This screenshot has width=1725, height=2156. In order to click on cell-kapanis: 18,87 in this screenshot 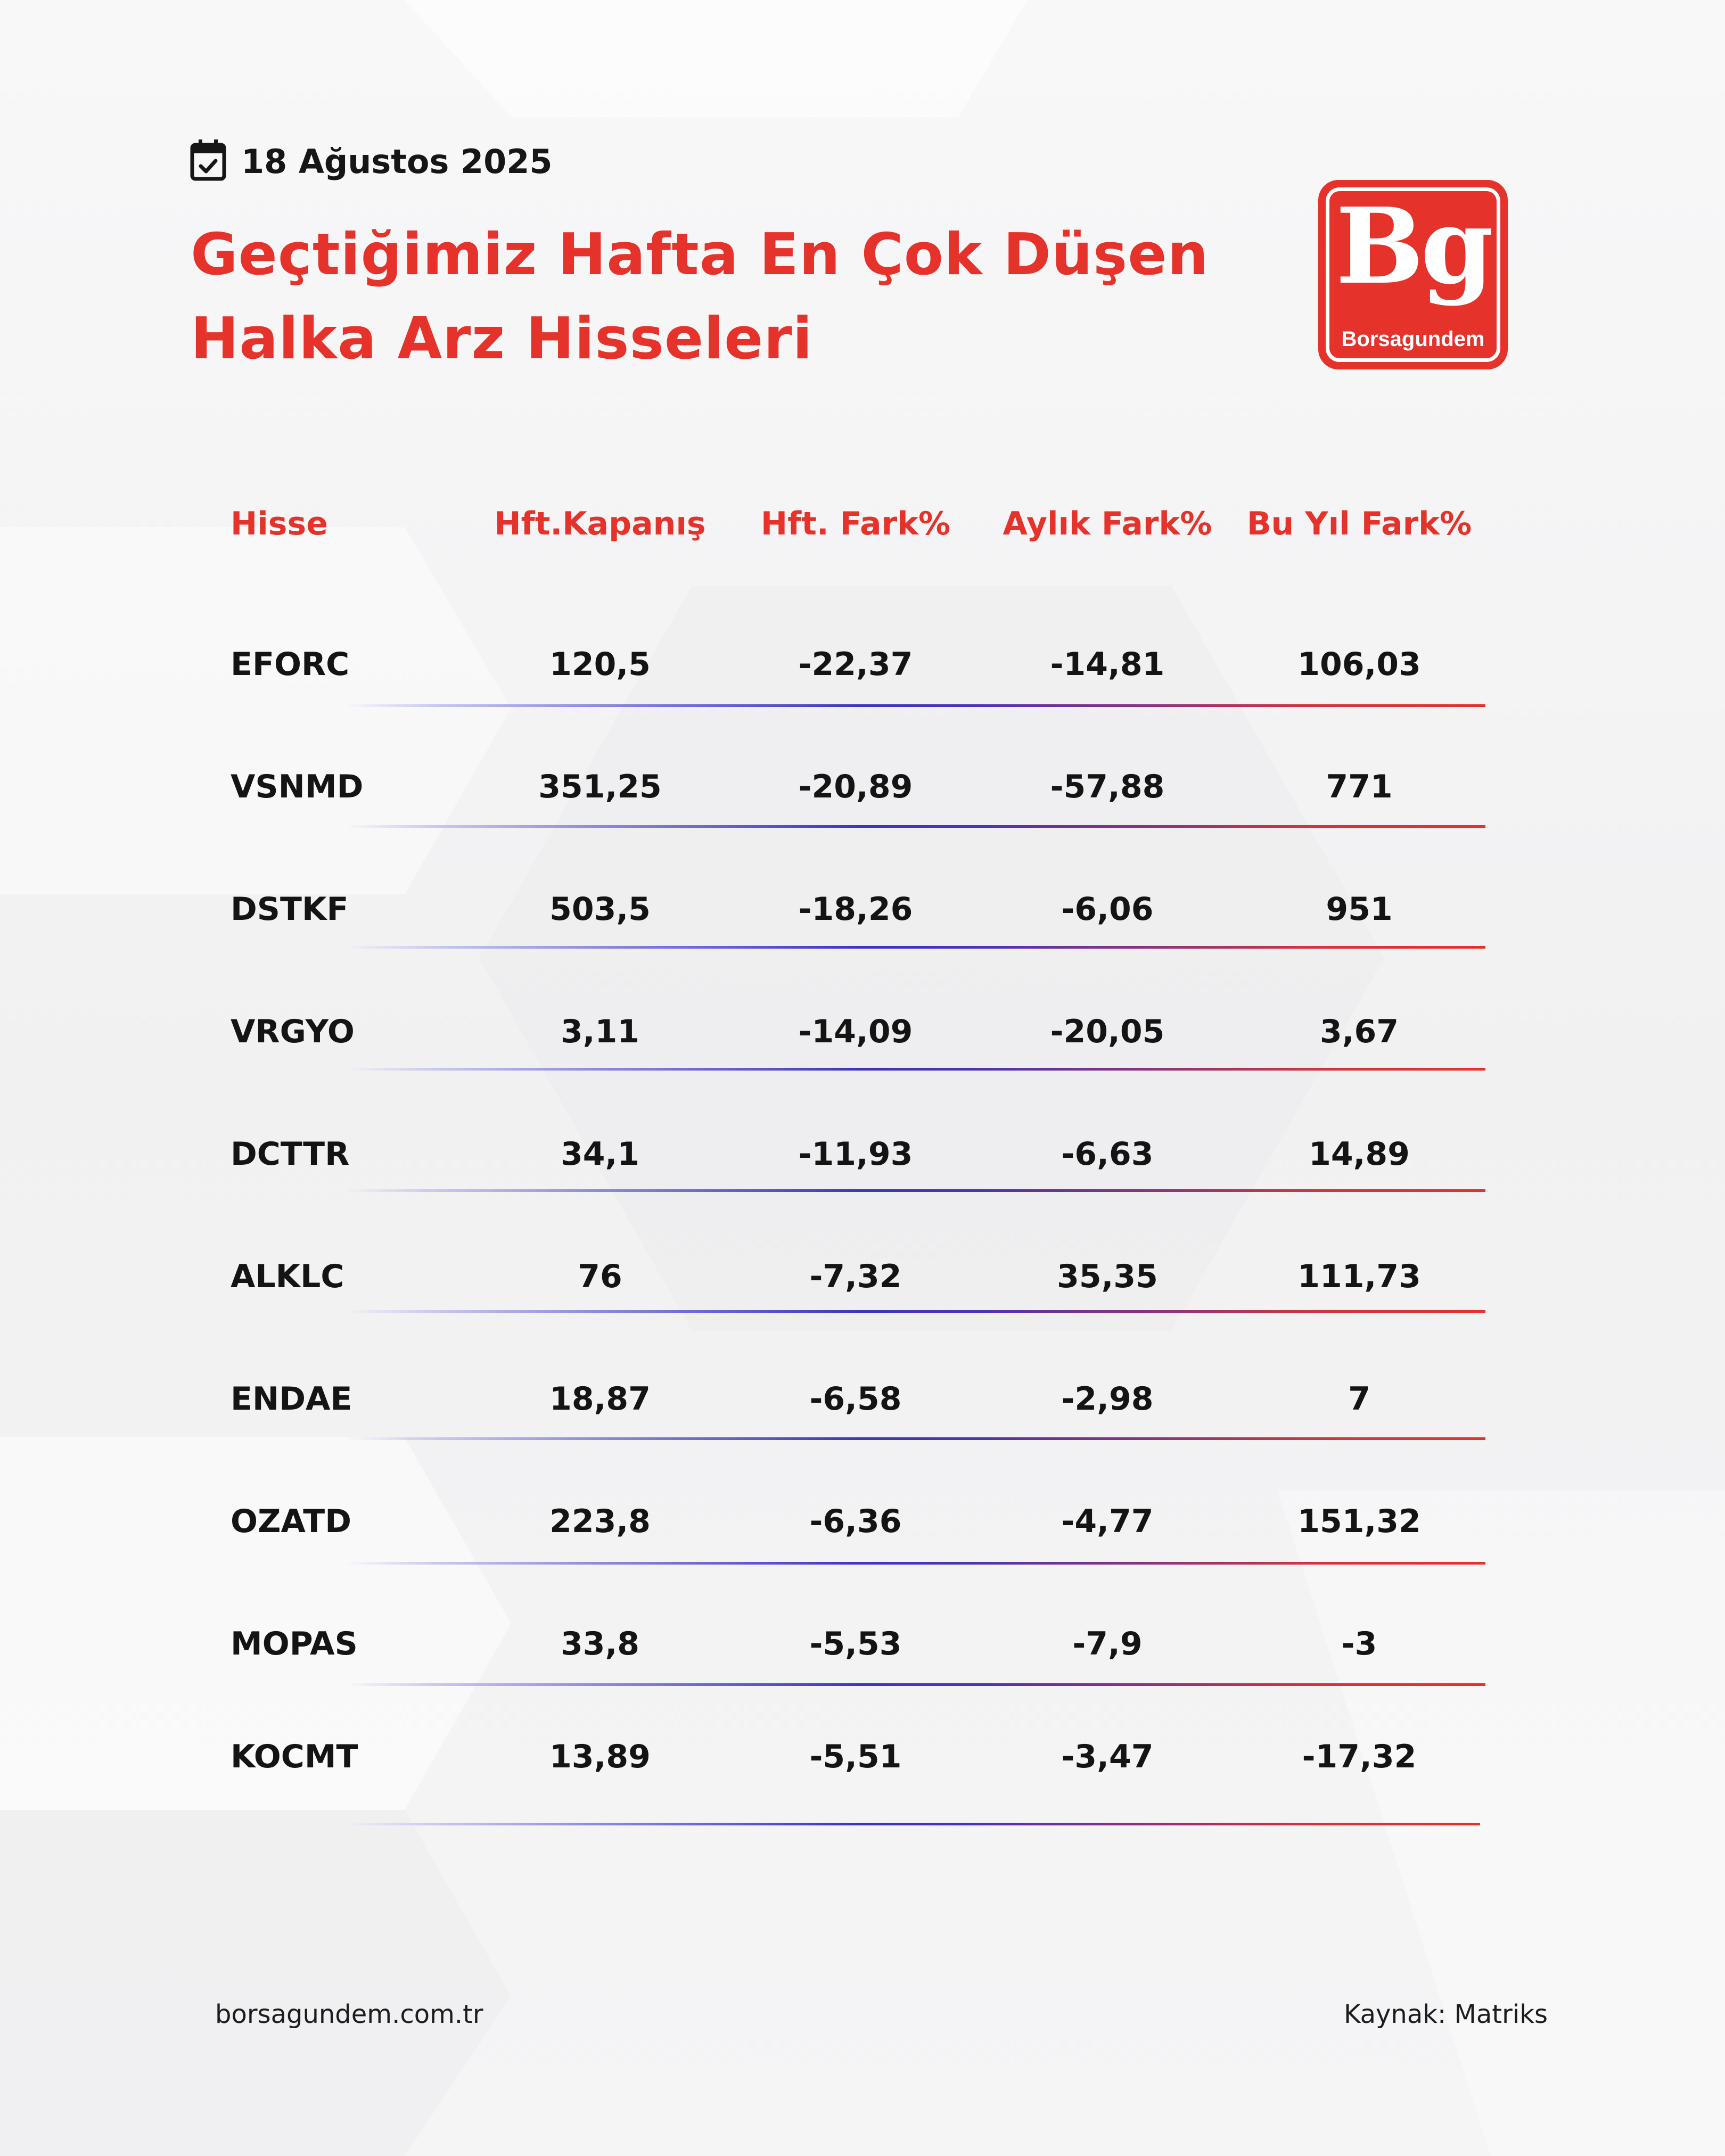, I will do `click(600, 1399)`.